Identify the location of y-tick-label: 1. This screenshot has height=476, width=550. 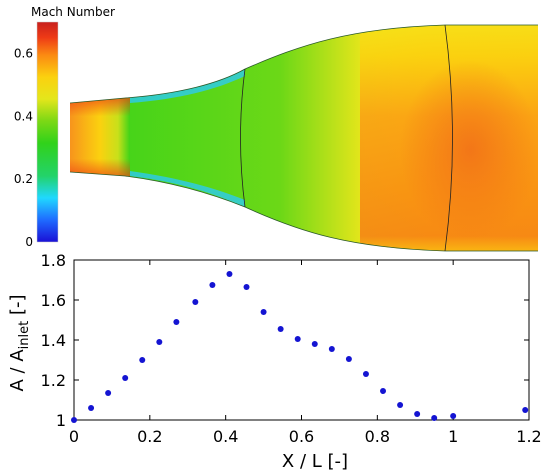
(61, 420).